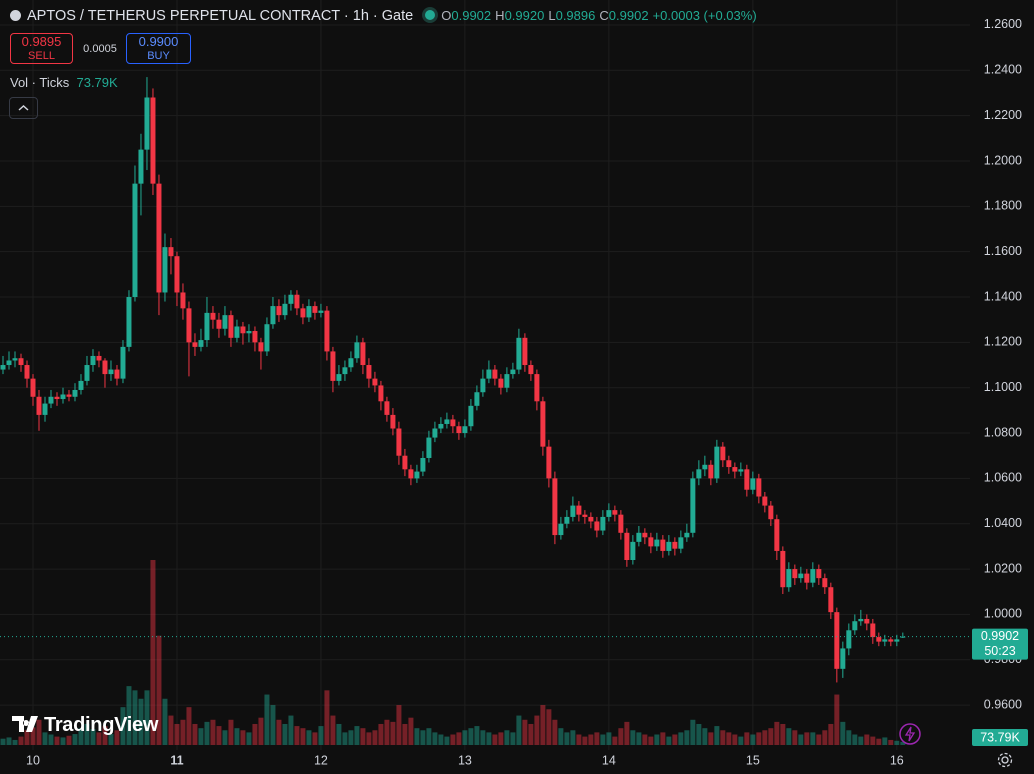 Image resolution: width=1034 pixels, height=774 pixels. Describe the element at coordinates (910, 734) in the screenshot. I see `lightning-button` at that location.